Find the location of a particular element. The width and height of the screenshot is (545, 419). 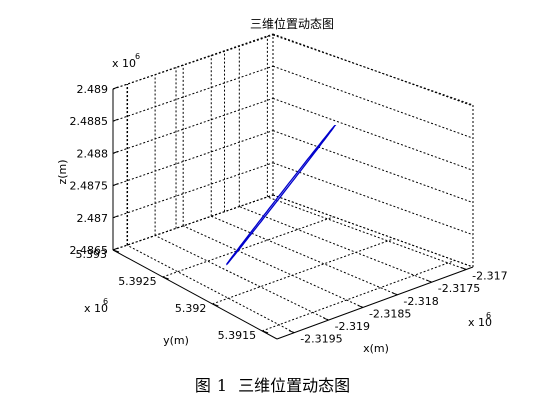

x-tick-label: -2.3185 is located at coordinates (390, 313).